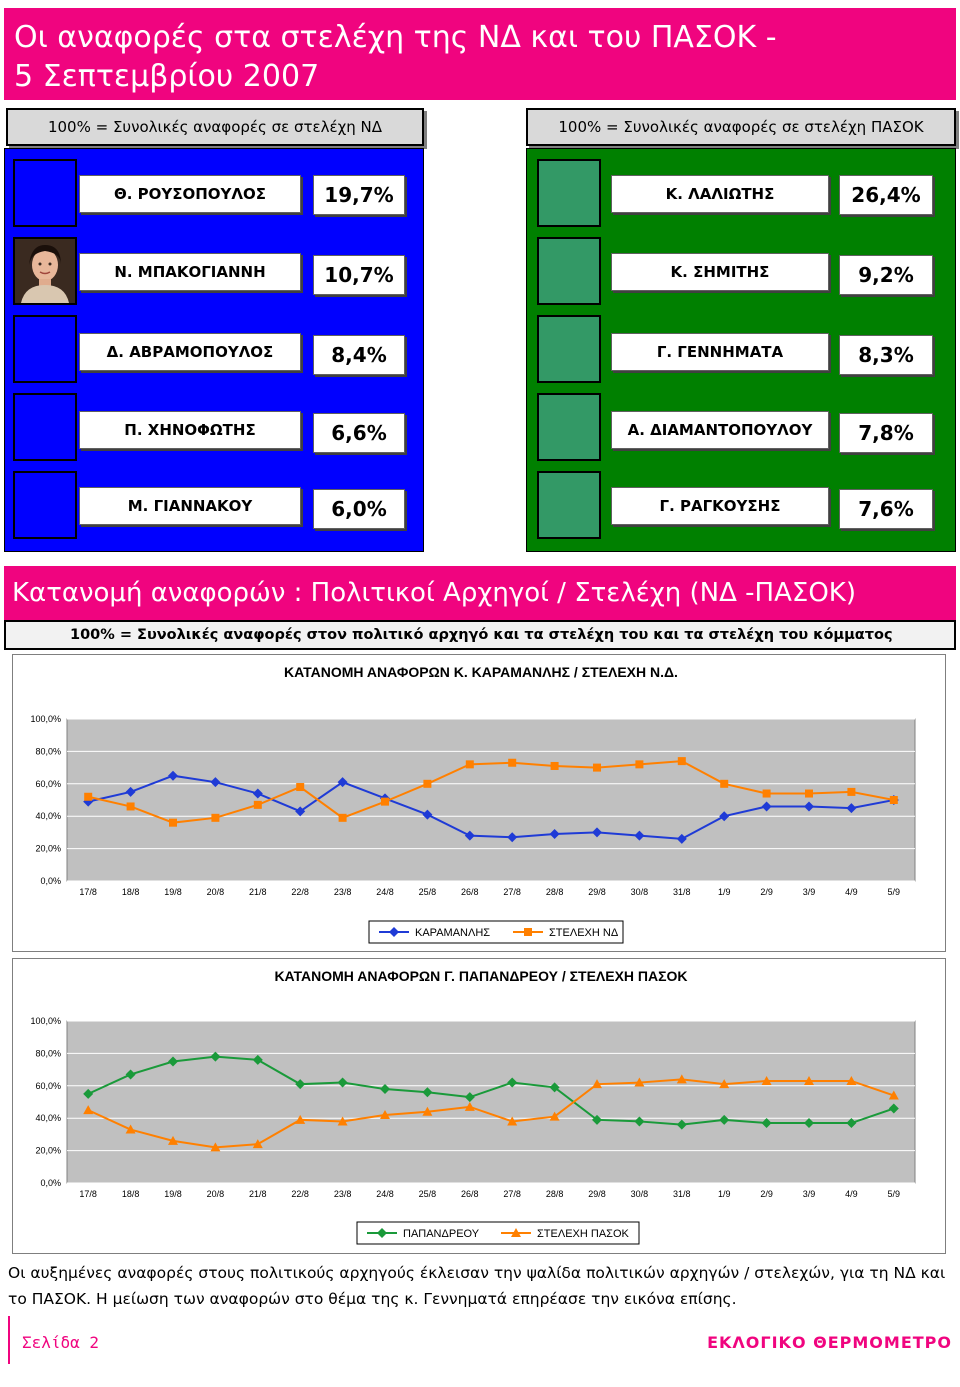 The image size is (960, 1387). I want to click on y-tick-label: 60,0%, so click(48, 784).